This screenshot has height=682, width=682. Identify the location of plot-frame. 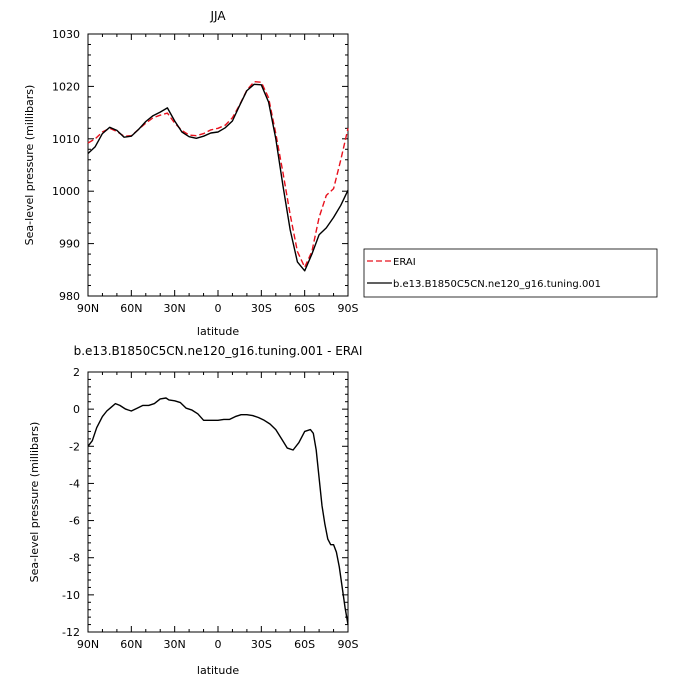
(218, 502).